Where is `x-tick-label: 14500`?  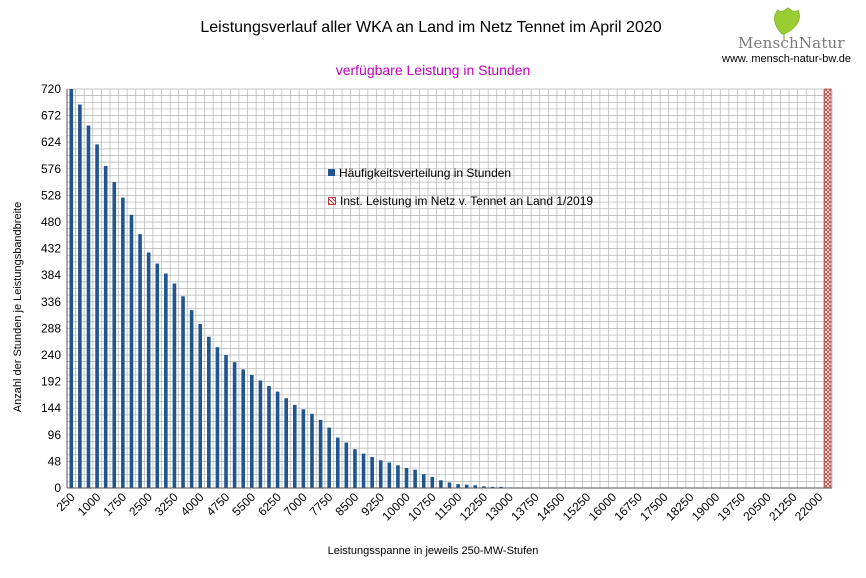 x-tick-label: 14500 is located at coordinates (551, 507).